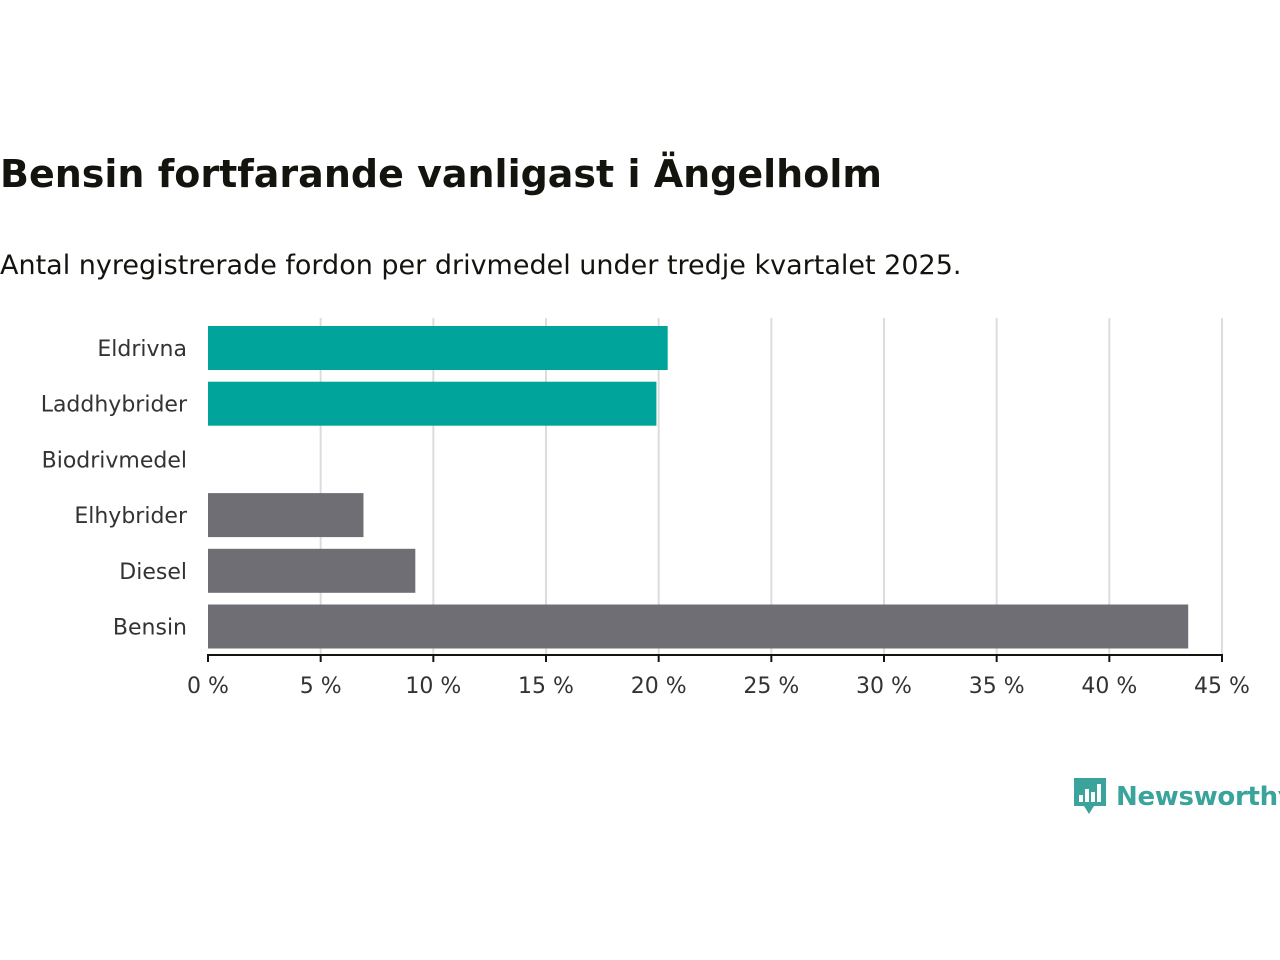 The height and width of the screenshot is (960, 1280). What do you see at coordinates (771, 686) in the screenshot?
I see `x-tick-label: 25 %` at bounding box center [771, 686].